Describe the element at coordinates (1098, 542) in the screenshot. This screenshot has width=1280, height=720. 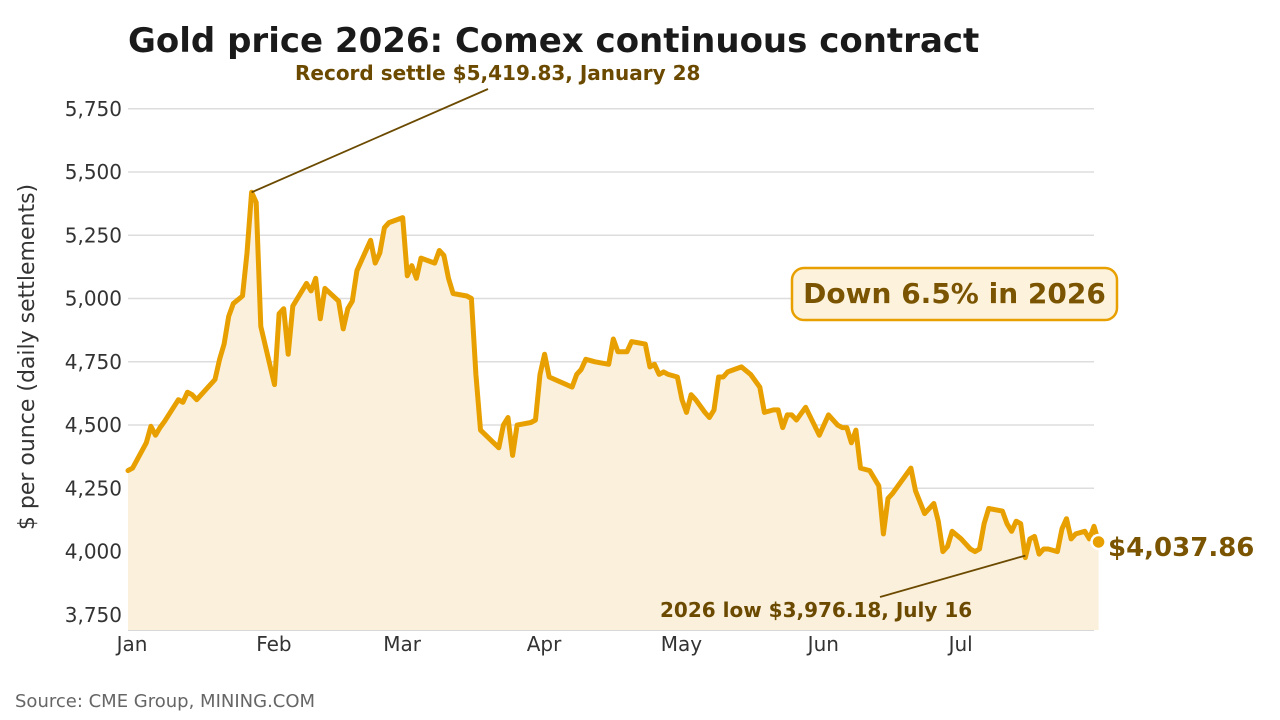
I see `last-price-marker` at that location.